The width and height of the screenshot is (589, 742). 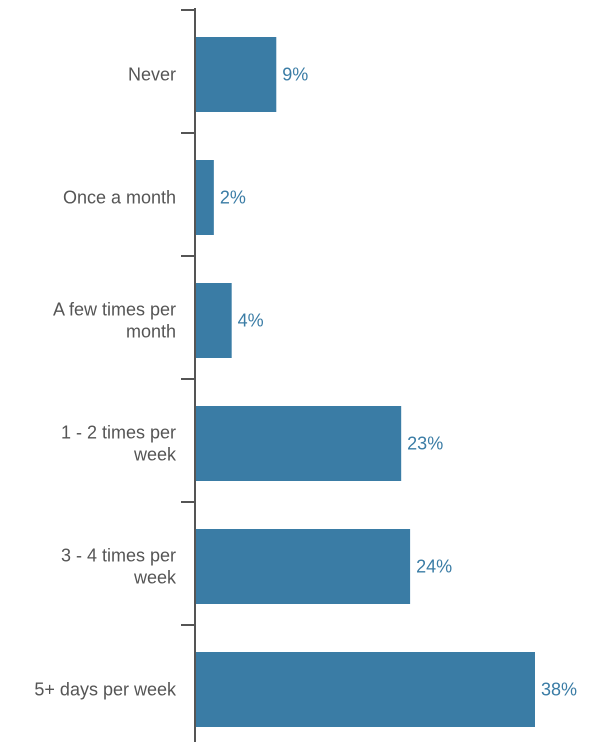 I want to click on data-label: 9%, so click(x=295, y=75).